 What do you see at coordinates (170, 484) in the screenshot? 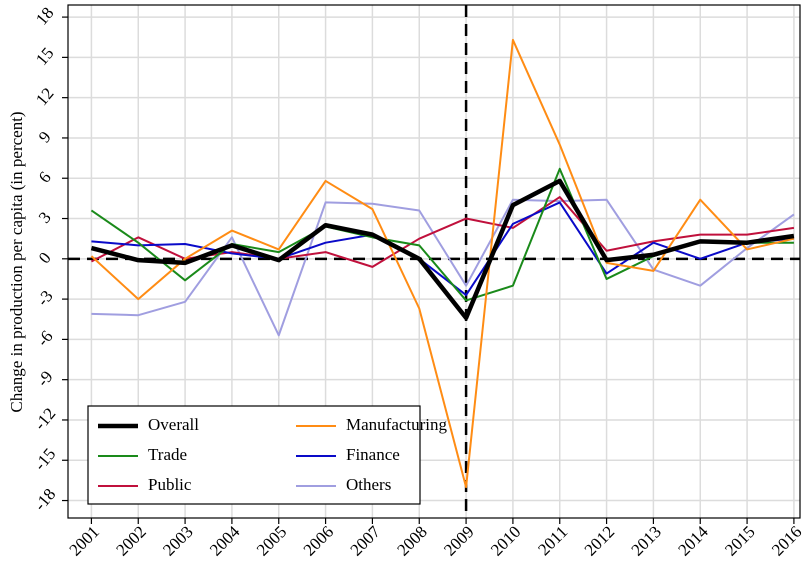
I see `legend-label: Public` at bounding box center [170, 484].